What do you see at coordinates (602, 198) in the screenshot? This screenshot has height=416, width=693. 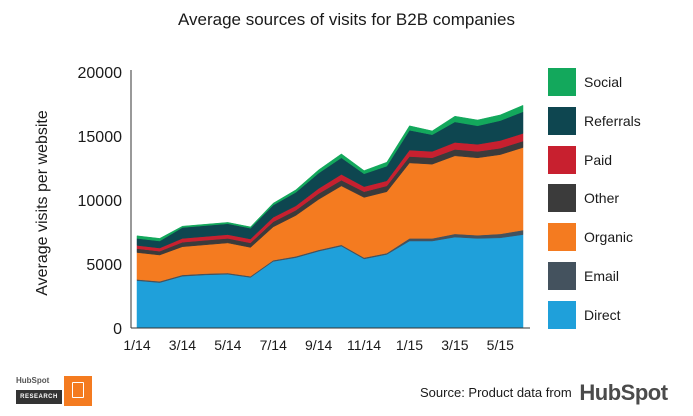 I see `legend-label: Other` at bounding box center [602, 198].